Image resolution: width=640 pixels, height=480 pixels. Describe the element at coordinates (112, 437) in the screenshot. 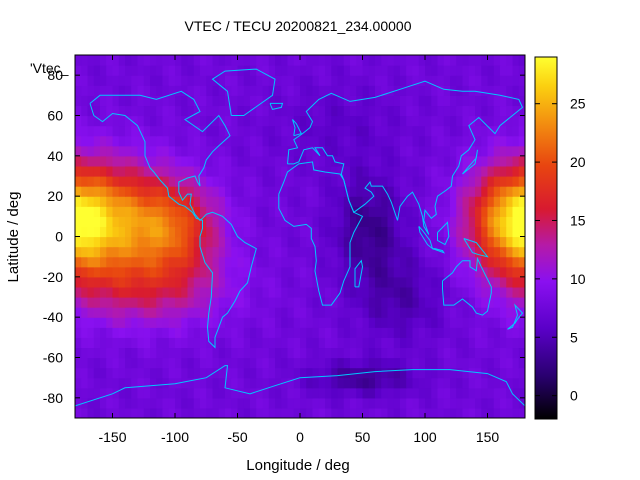

I see `x-tick-label: -150` at that location.